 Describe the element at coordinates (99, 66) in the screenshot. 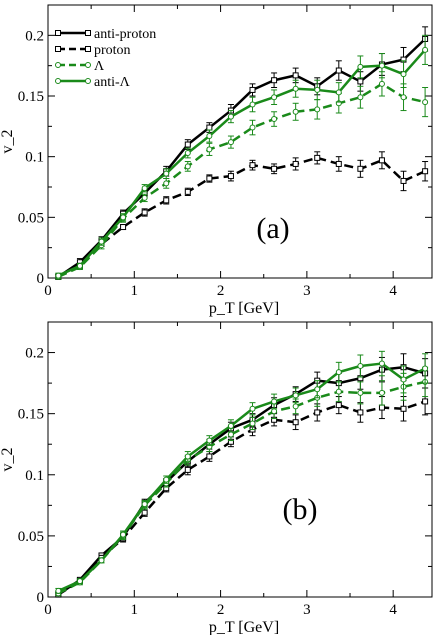

I see `legend-label: Λ` at that location.